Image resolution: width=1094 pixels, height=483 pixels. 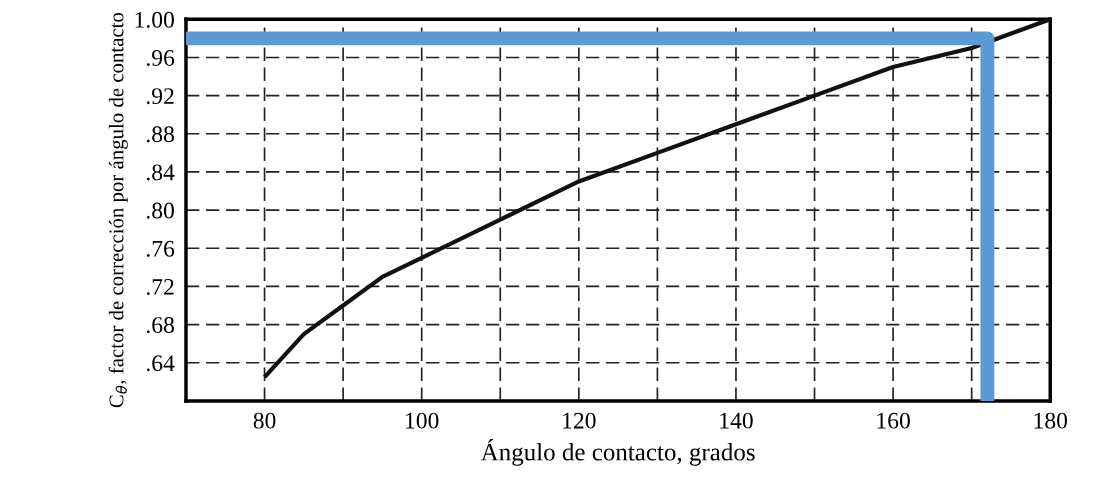 I want to click on y-tick-label: .88, so click(x=160, y=134).